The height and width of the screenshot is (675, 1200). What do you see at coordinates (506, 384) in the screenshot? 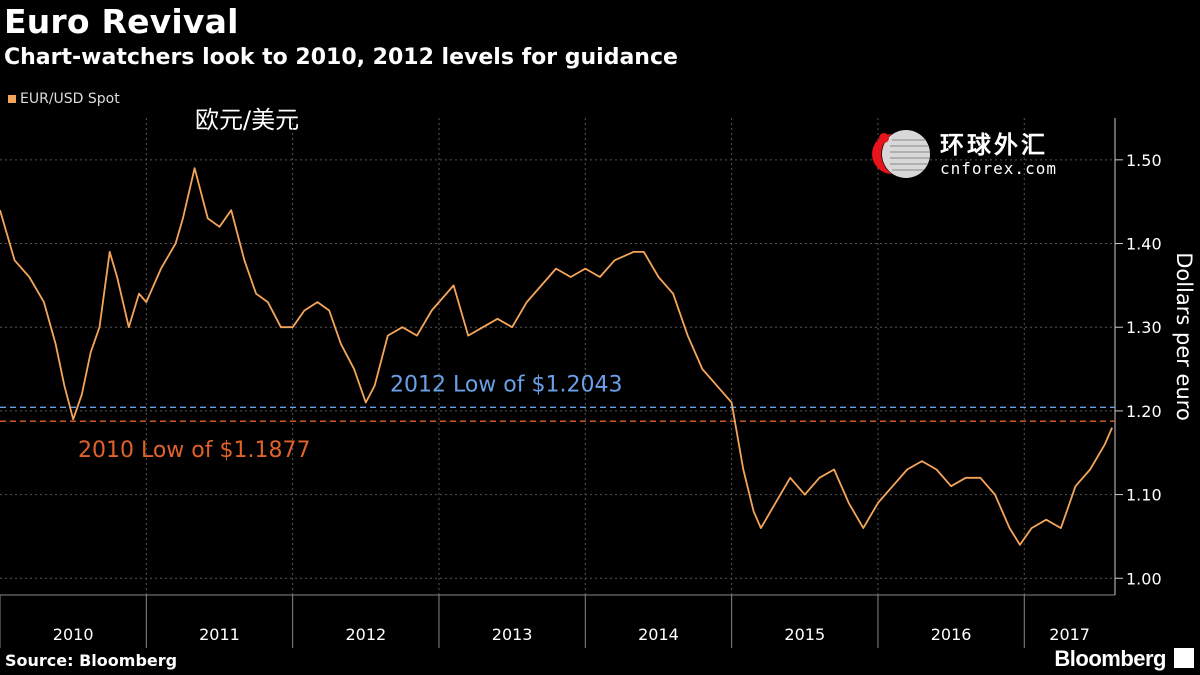
I see `annotation-2012-low: 2012 Low of $1.2043` at bounding box center [506, 384].